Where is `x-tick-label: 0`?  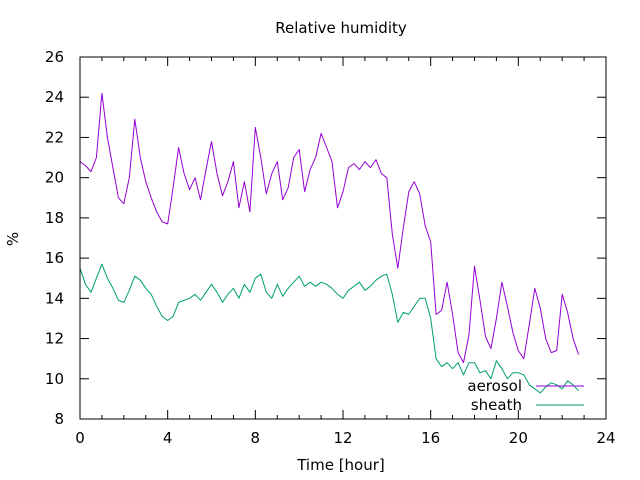 x-tick-label: 0 is located at coordinates (80, 438).